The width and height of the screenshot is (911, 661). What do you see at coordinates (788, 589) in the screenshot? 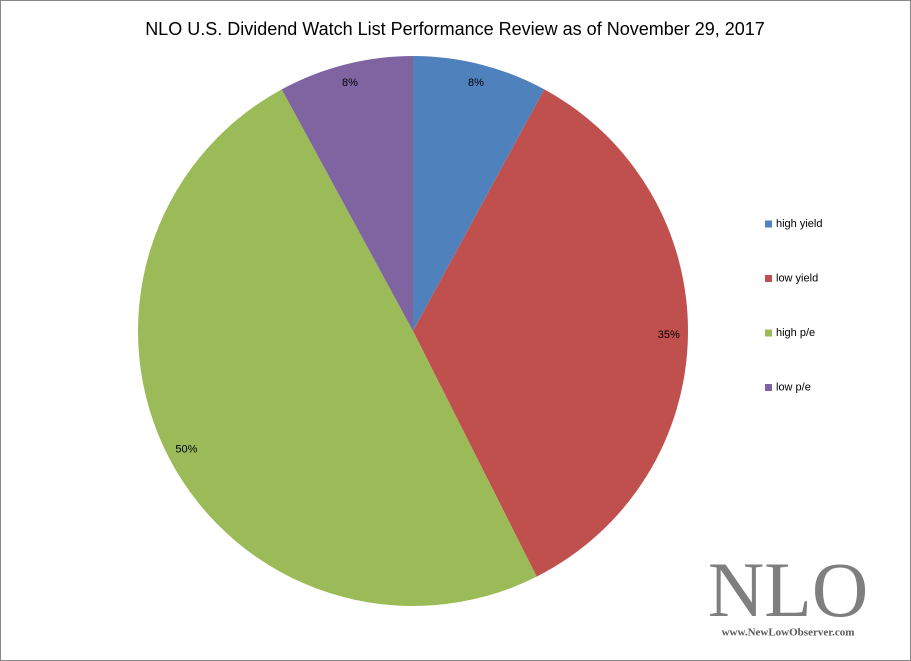
I see `watermark-logo: NLO` at bounding box center [788, 589].